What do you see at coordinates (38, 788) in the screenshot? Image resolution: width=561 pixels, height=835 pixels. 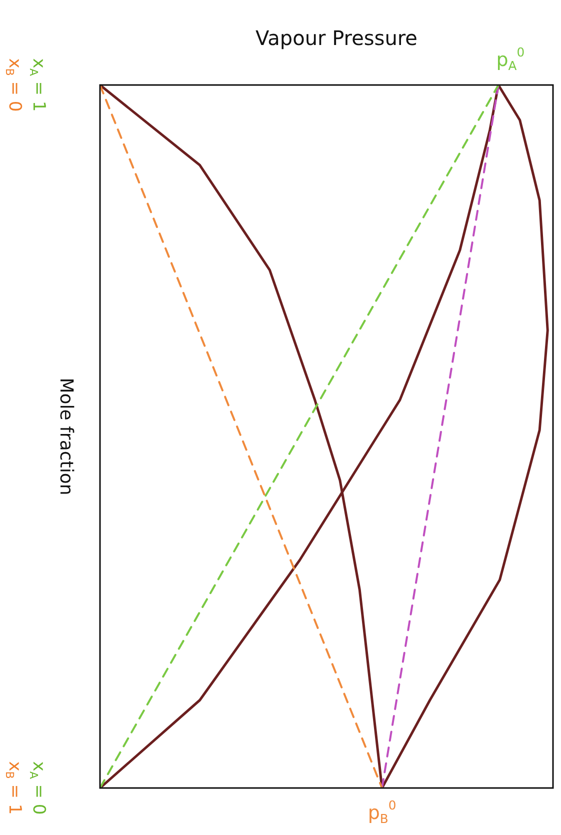 I see `y-tick-label: xA = 0` at bounding box center [38, 788].